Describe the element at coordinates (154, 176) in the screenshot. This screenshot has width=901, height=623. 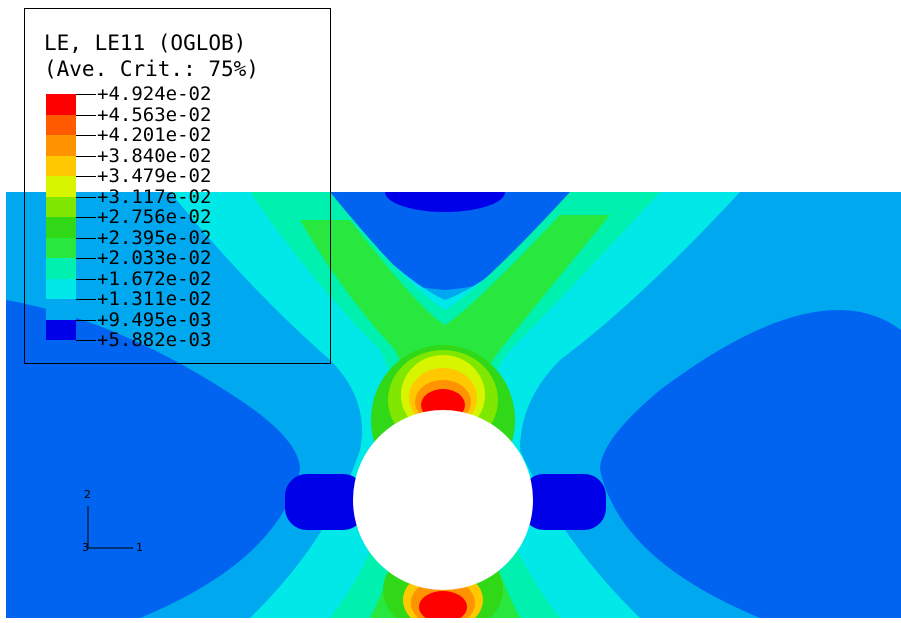
I see `legend-level-label: +3.479e-02` at that location.